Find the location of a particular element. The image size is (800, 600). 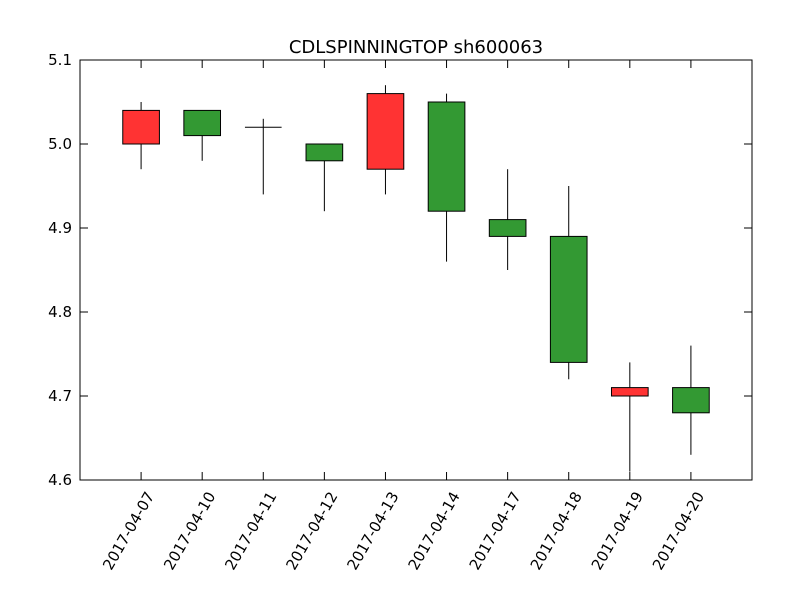

y-tick-label: 4.6 is located at coordinates (60, 480).